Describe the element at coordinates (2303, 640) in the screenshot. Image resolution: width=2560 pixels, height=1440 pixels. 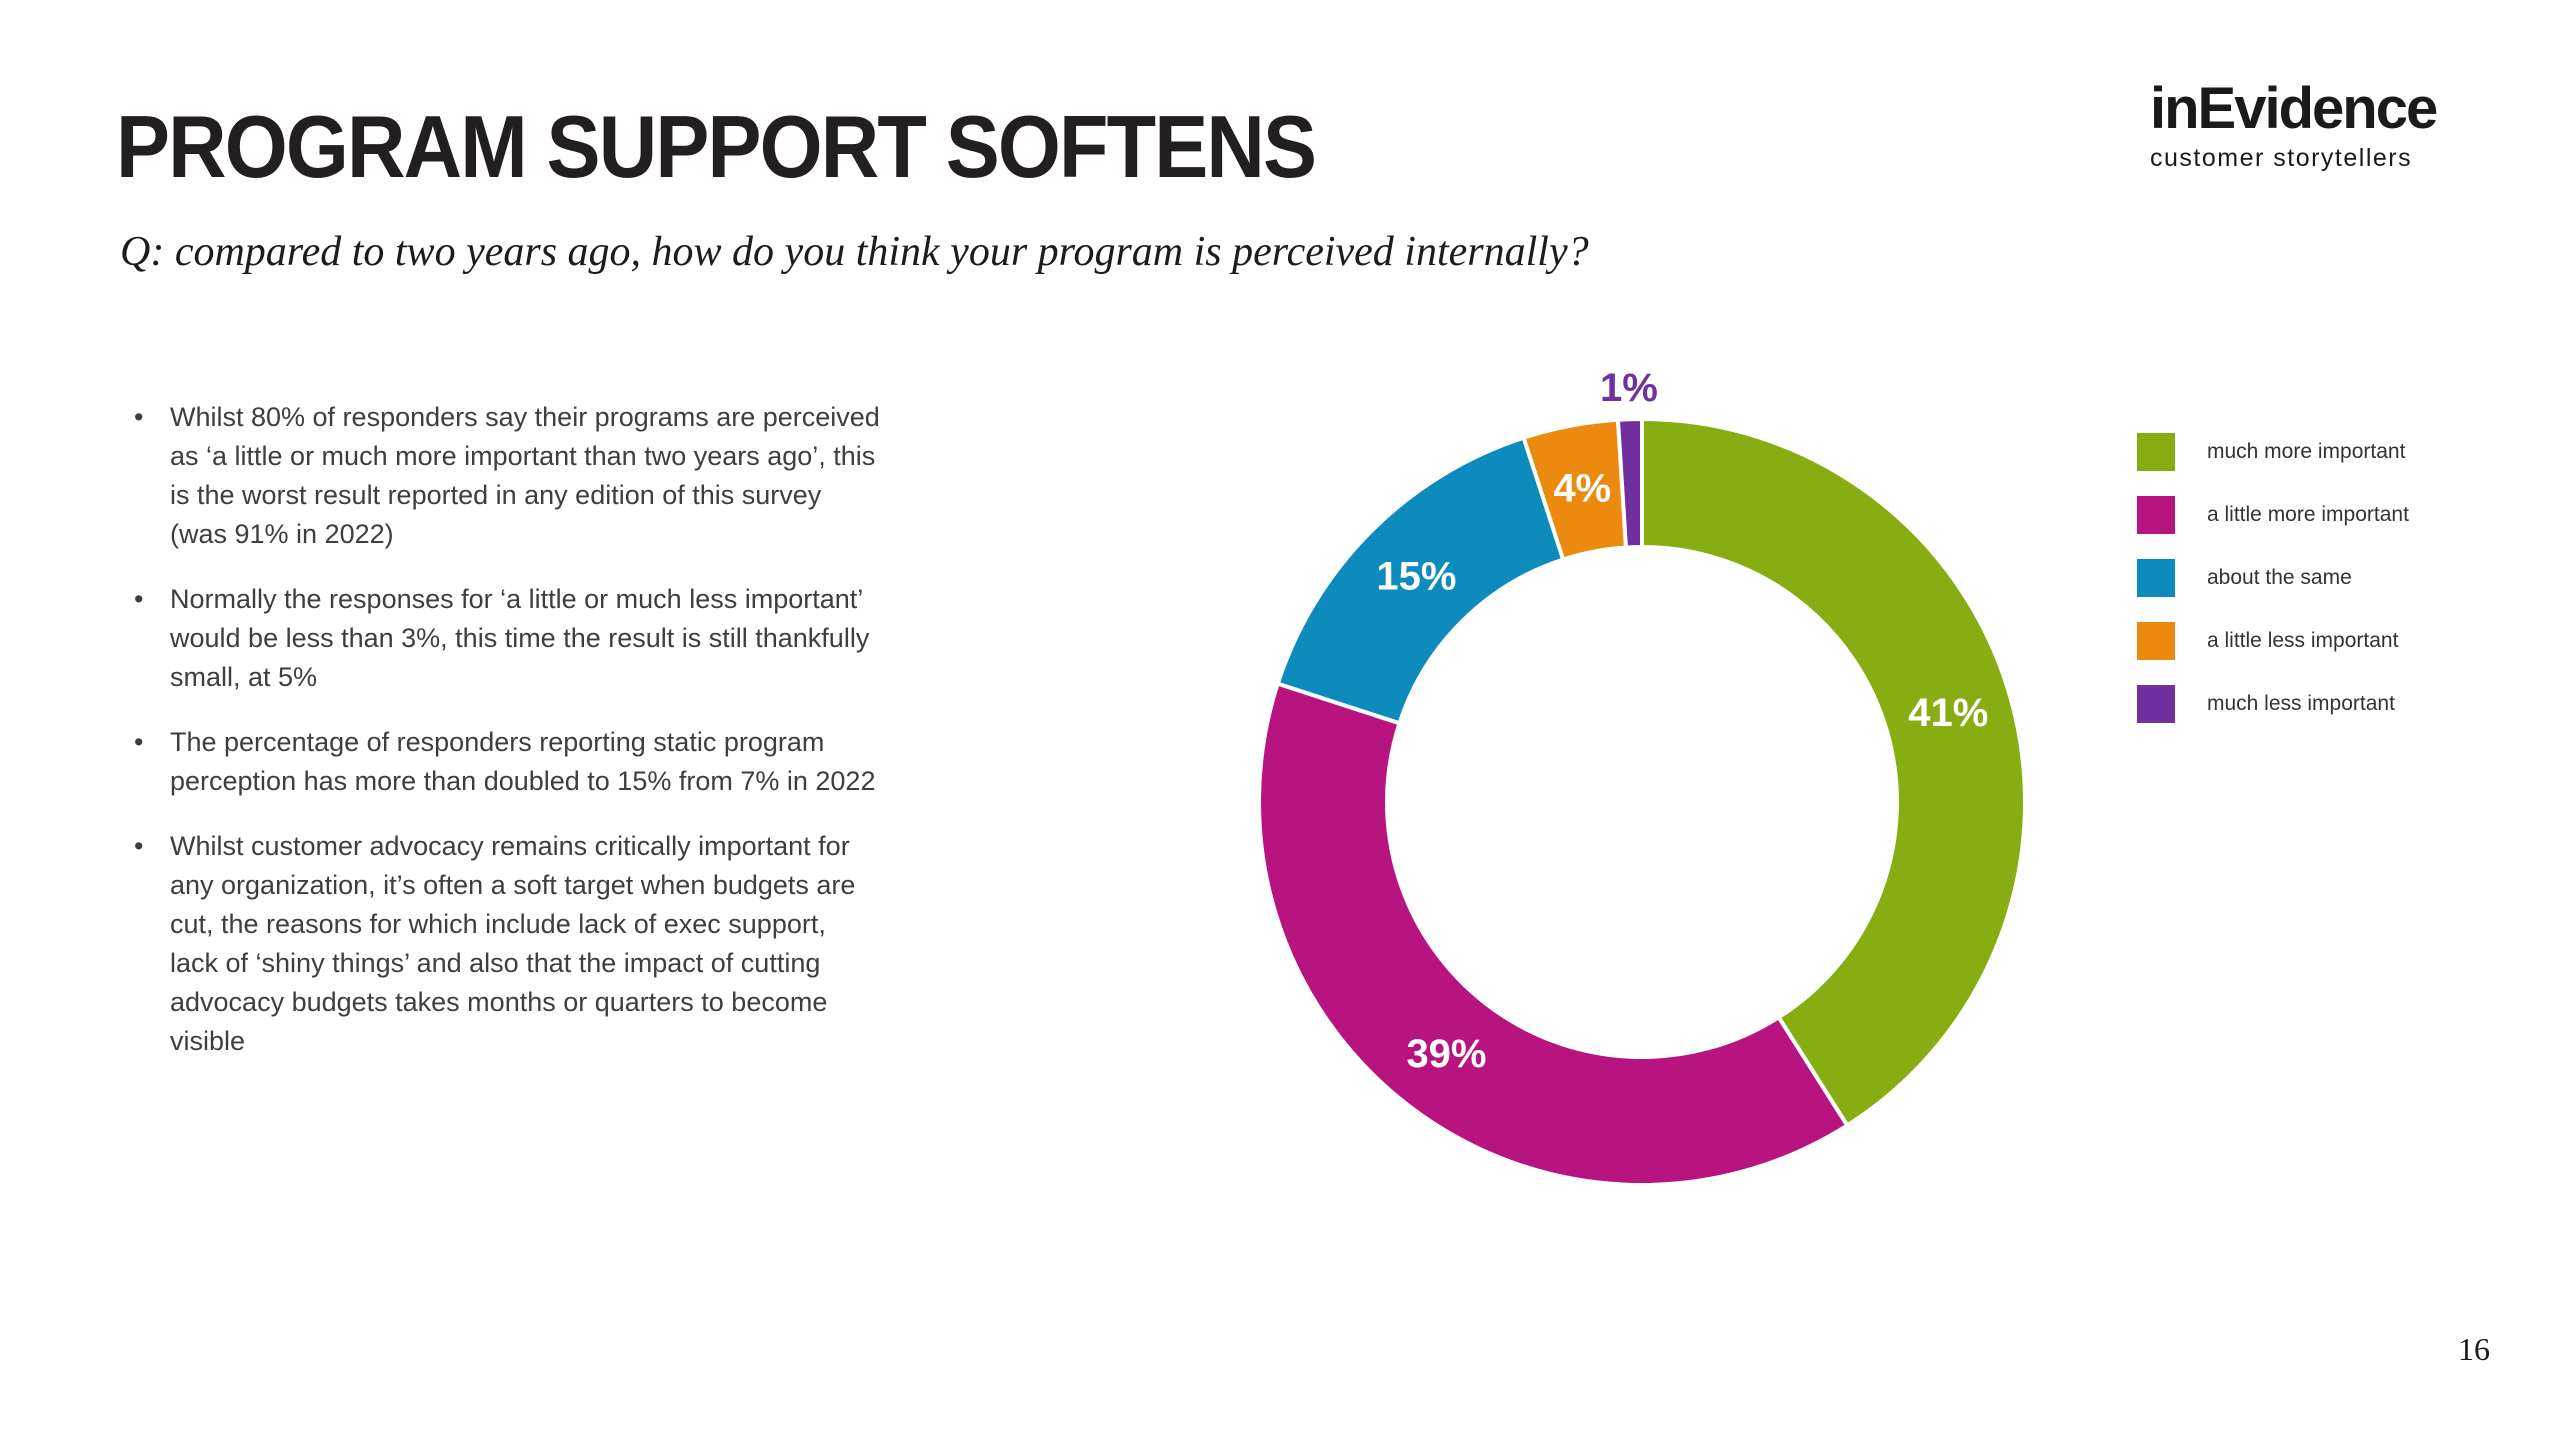
I see `legend-label: a little less important` at that location.